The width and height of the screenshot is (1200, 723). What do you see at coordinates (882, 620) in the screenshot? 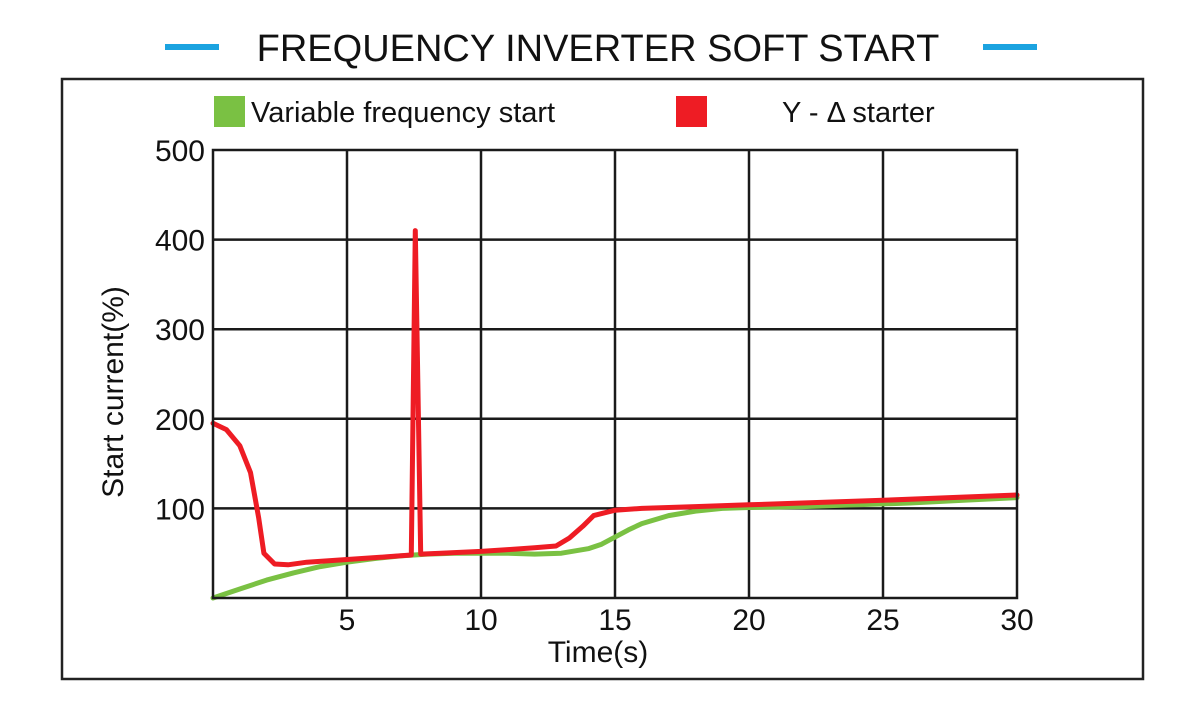
I see `x-tick-label-25: 25` at bounding box center [882, 620].